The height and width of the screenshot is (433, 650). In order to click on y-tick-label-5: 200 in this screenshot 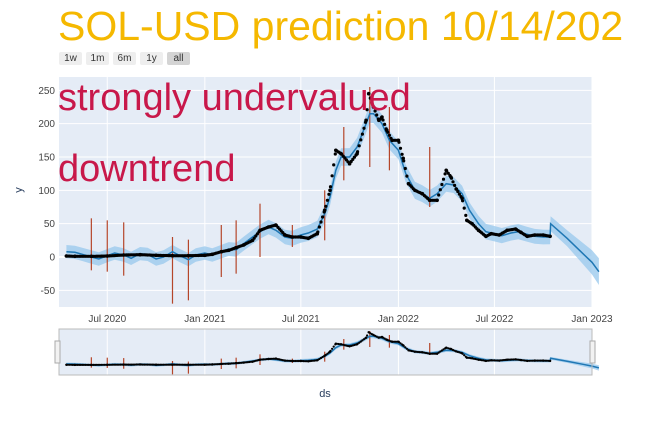, I will do `click(46, 124)`.